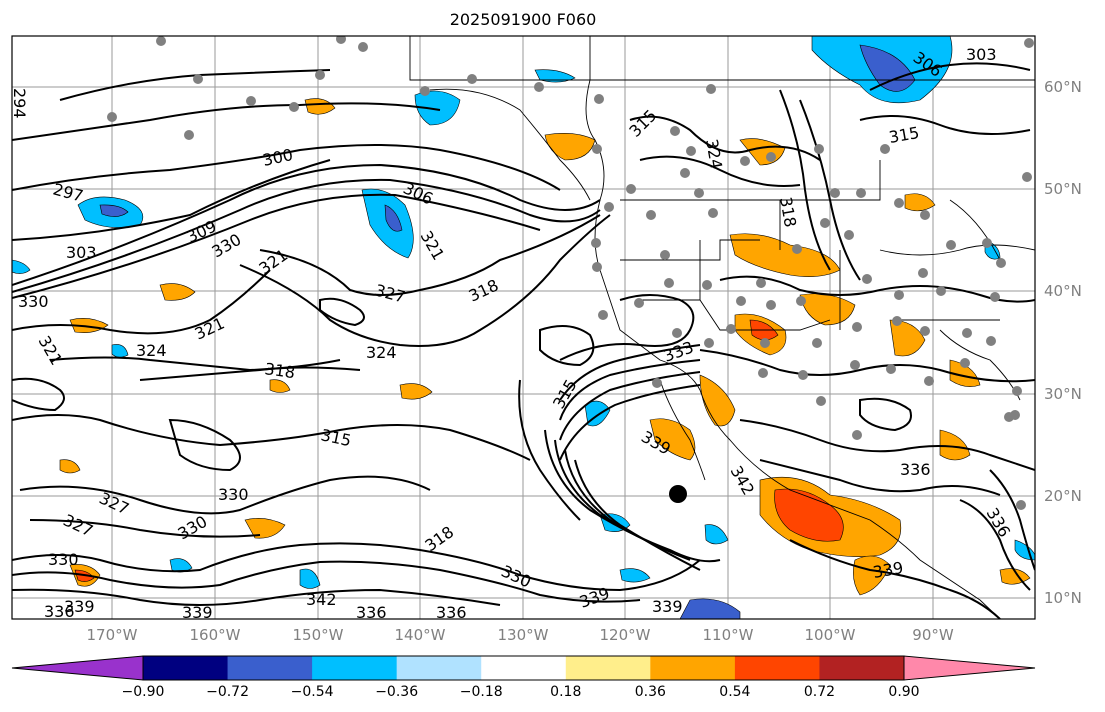  Describe the element at coordinates (904, 692) in the screenshot. I see `colorbar-tick-label: 0.90` at that location.